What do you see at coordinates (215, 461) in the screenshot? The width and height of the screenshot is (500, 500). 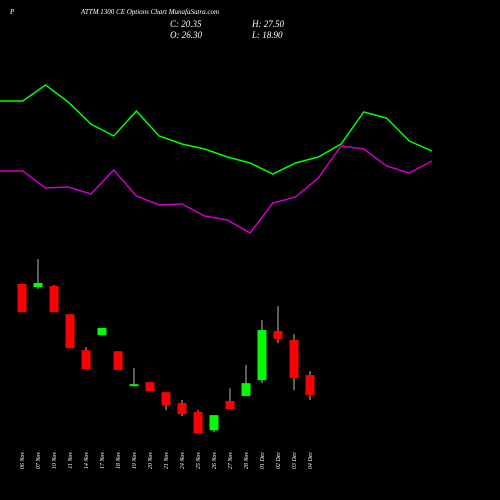 I see `x-tick-label: 26 Nov` at bounding box center [215, 461].